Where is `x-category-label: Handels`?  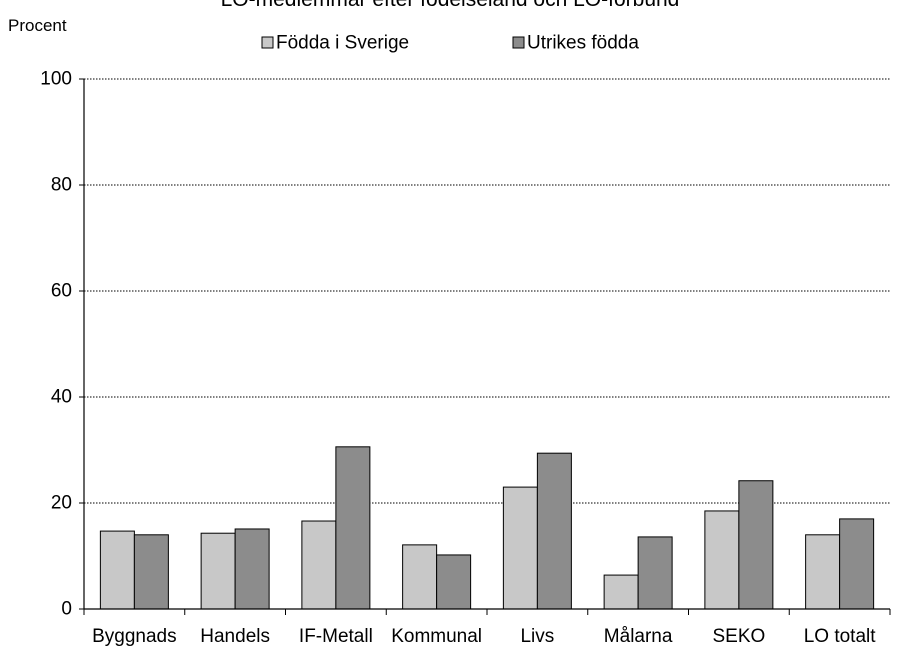 x-category-label: Handels is located at coordinates (235, 636).